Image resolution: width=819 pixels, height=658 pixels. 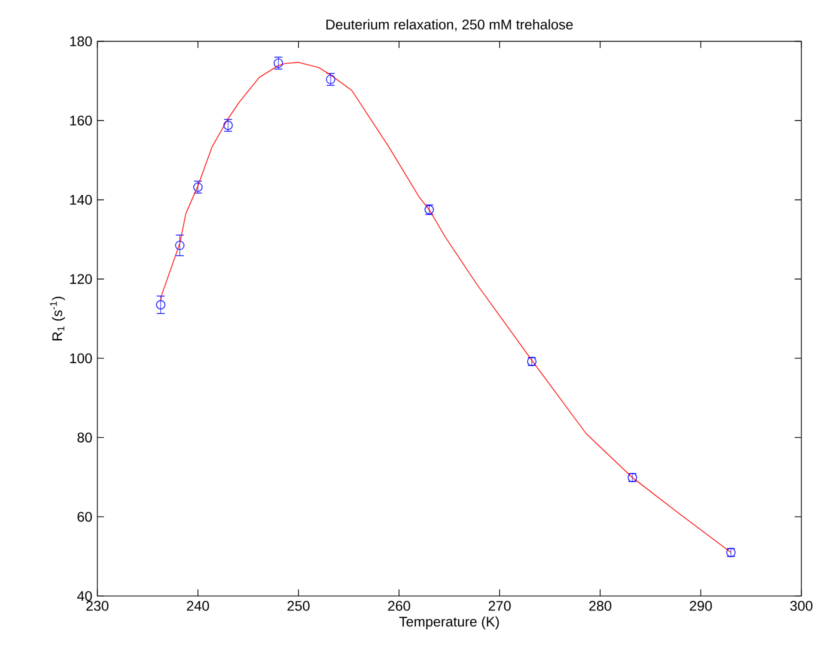 What do you see at coordinates (84, 596) in the screenshot?
I see `y-tick-label: 40` at bounding box center [84, 596].